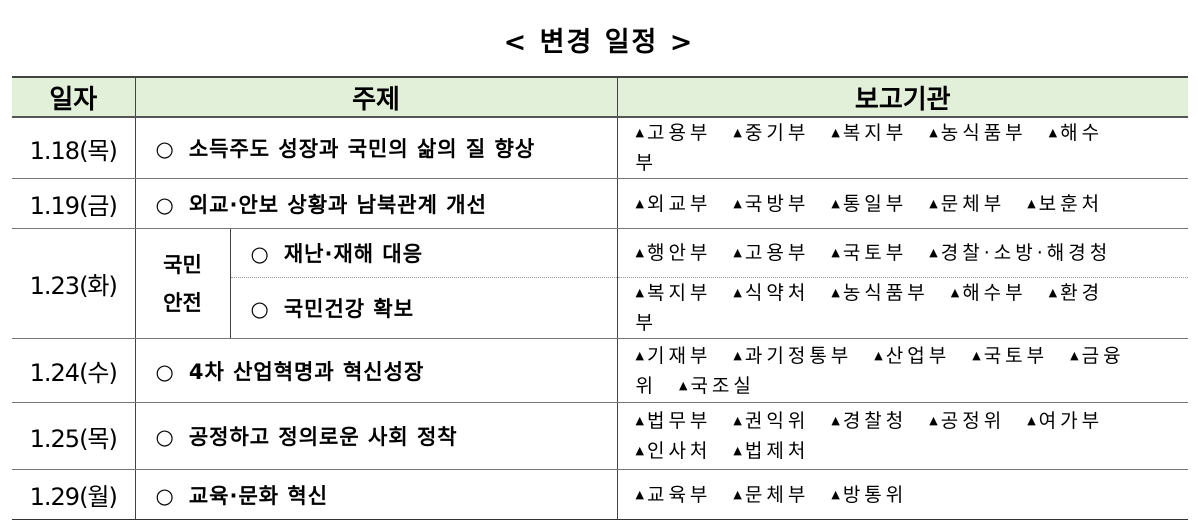  Describe the element at coordinates (875, 253) in the screenshot. I see `agency-name: 국토부` at that location.